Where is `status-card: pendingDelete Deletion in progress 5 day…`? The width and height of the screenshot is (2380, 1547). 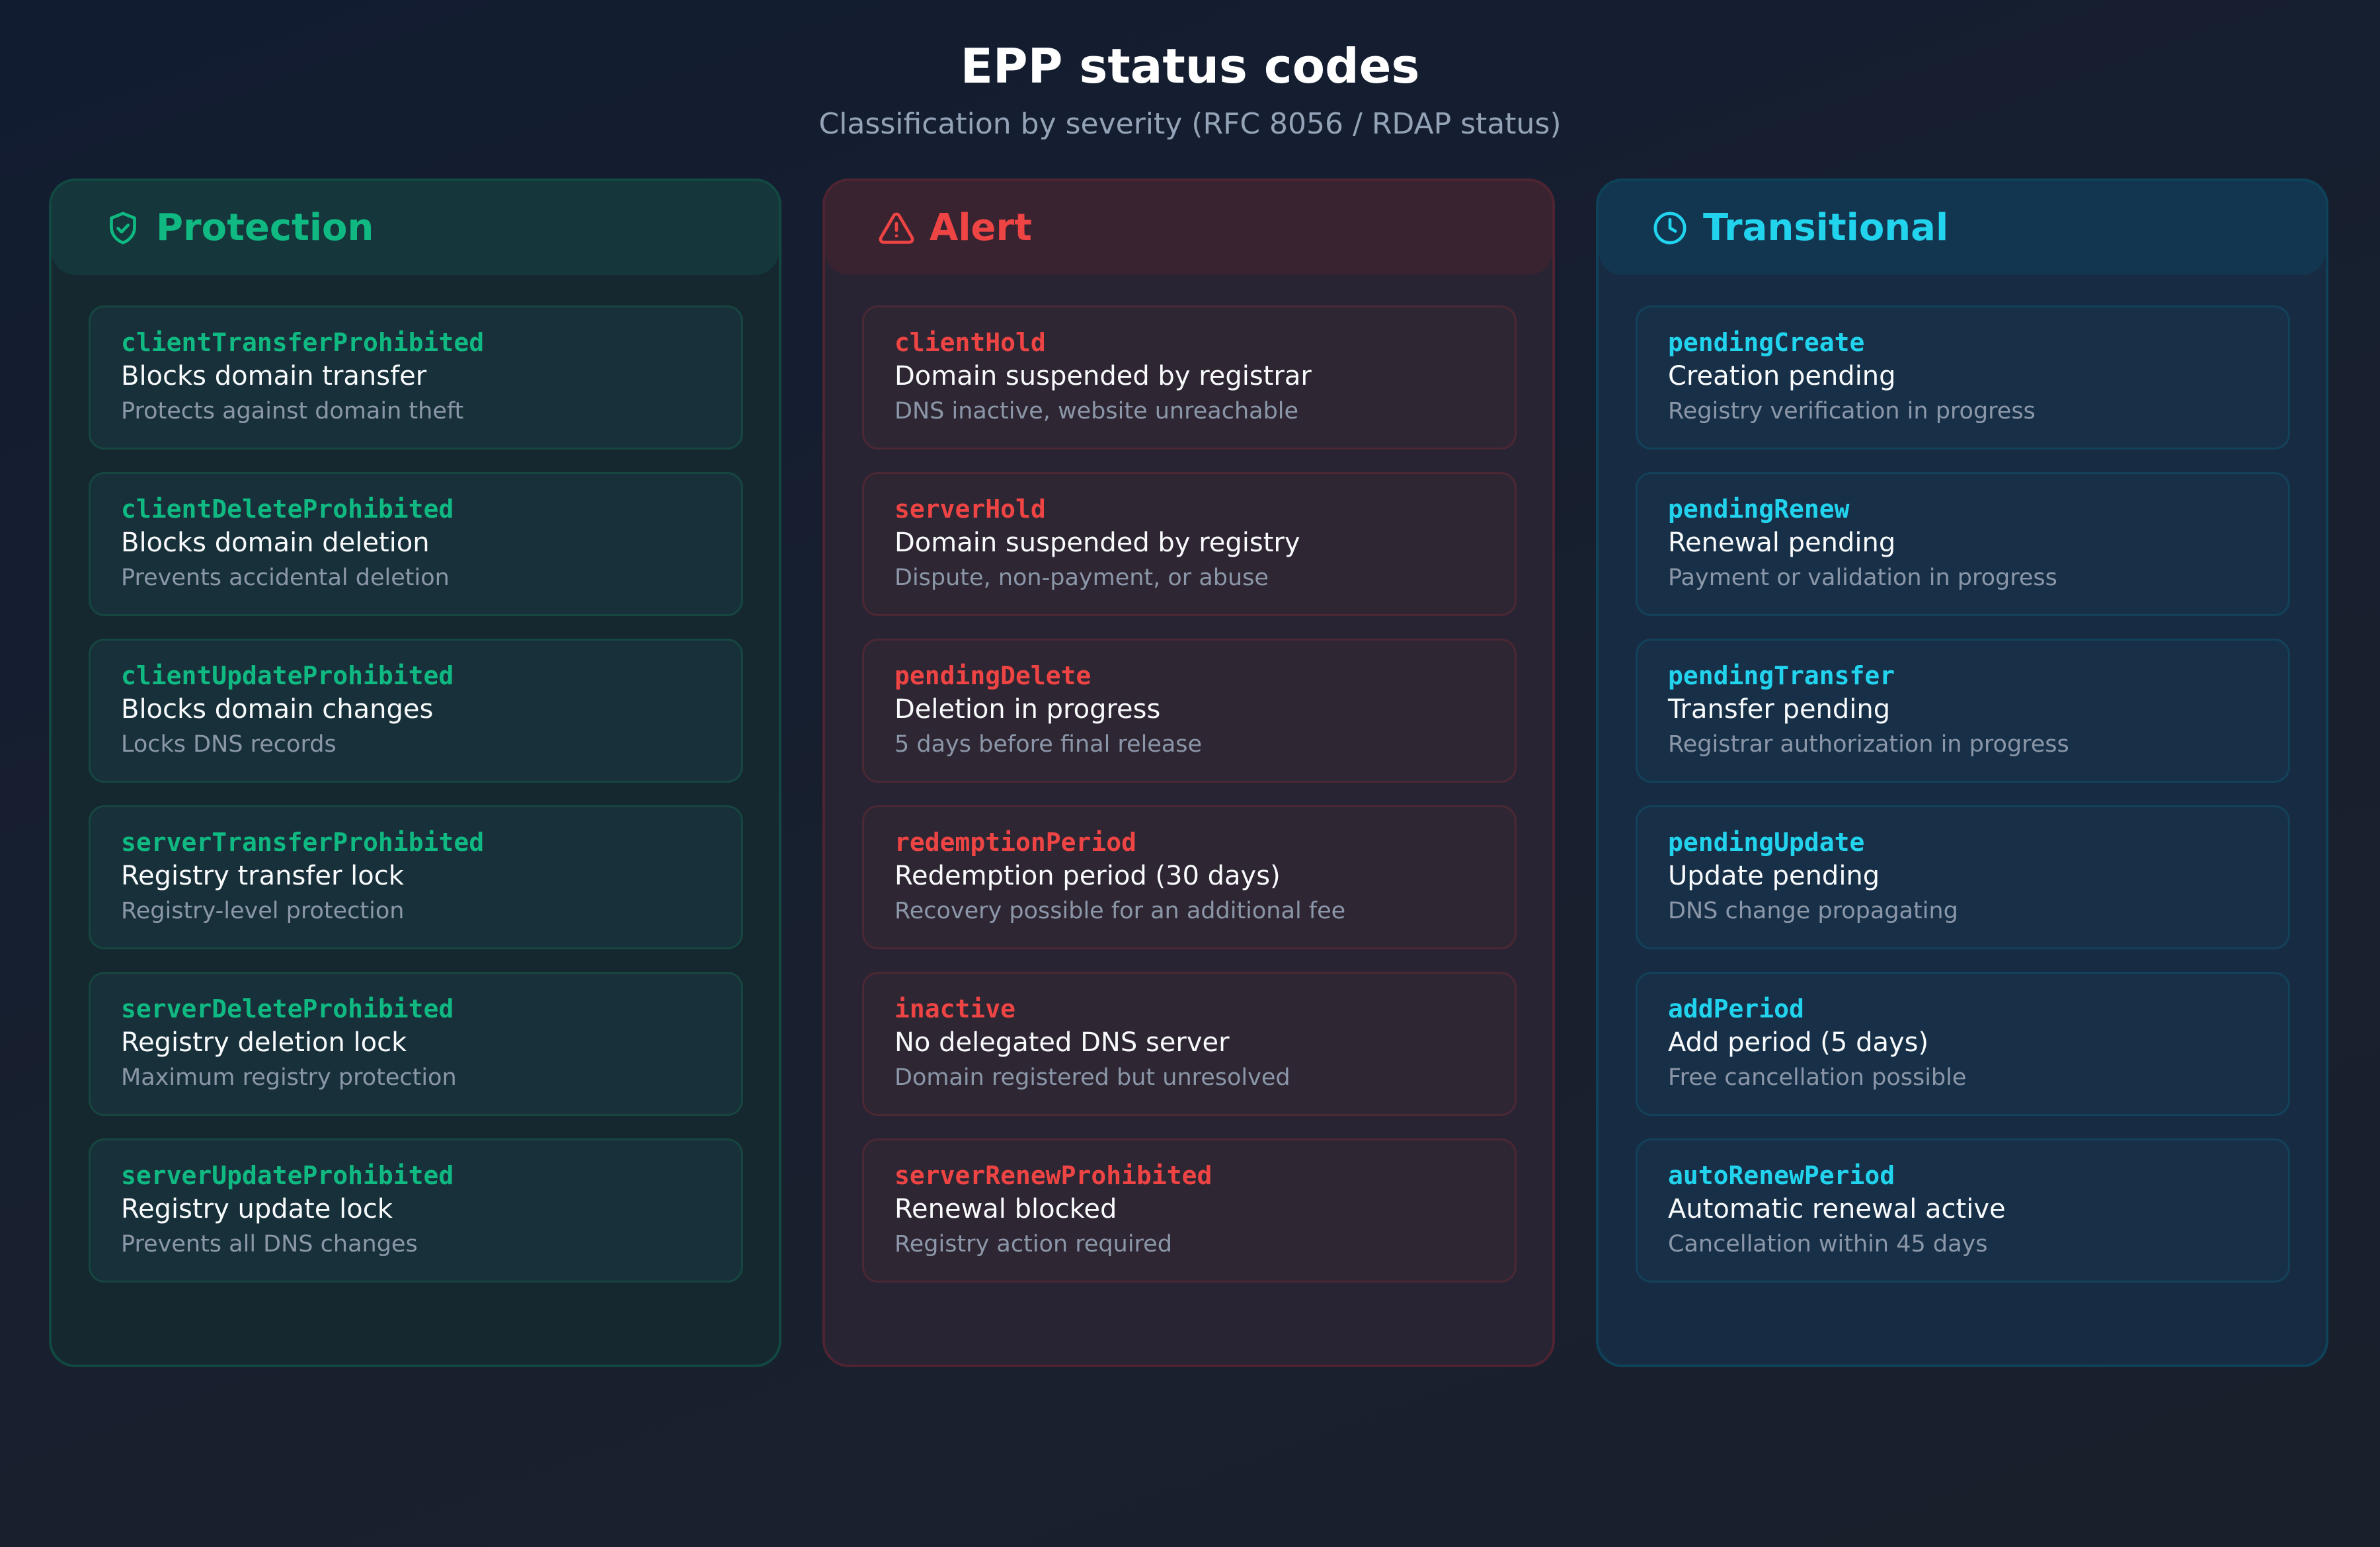
status-card: pendingDelete Deletion in progress 5 day… is located at coordinates (1189, 711).